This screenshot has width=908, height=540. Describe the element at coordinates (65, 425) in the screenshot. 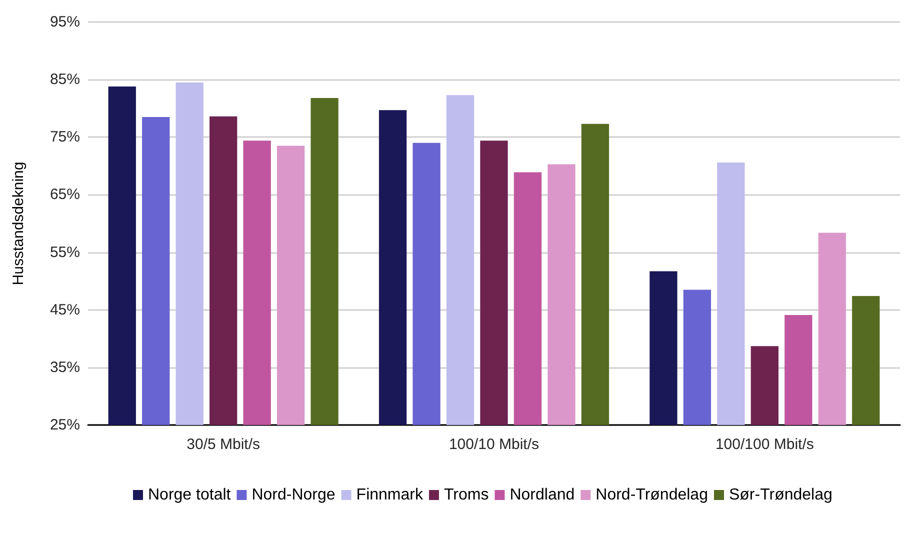

I see `y-tick-label: 25%` at that location.